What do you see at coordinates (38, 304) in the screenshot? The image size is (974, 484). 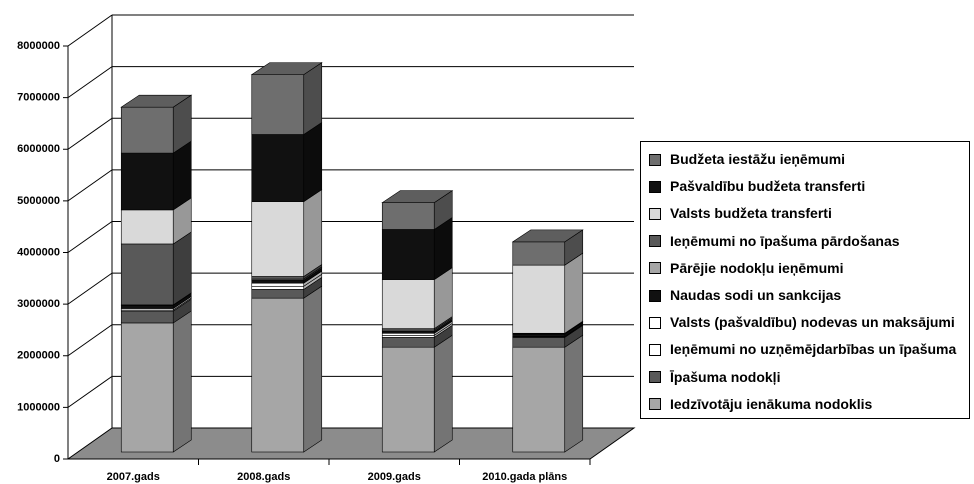 I see `y-tick-label: 3000000` at bounding box center [38, 304].